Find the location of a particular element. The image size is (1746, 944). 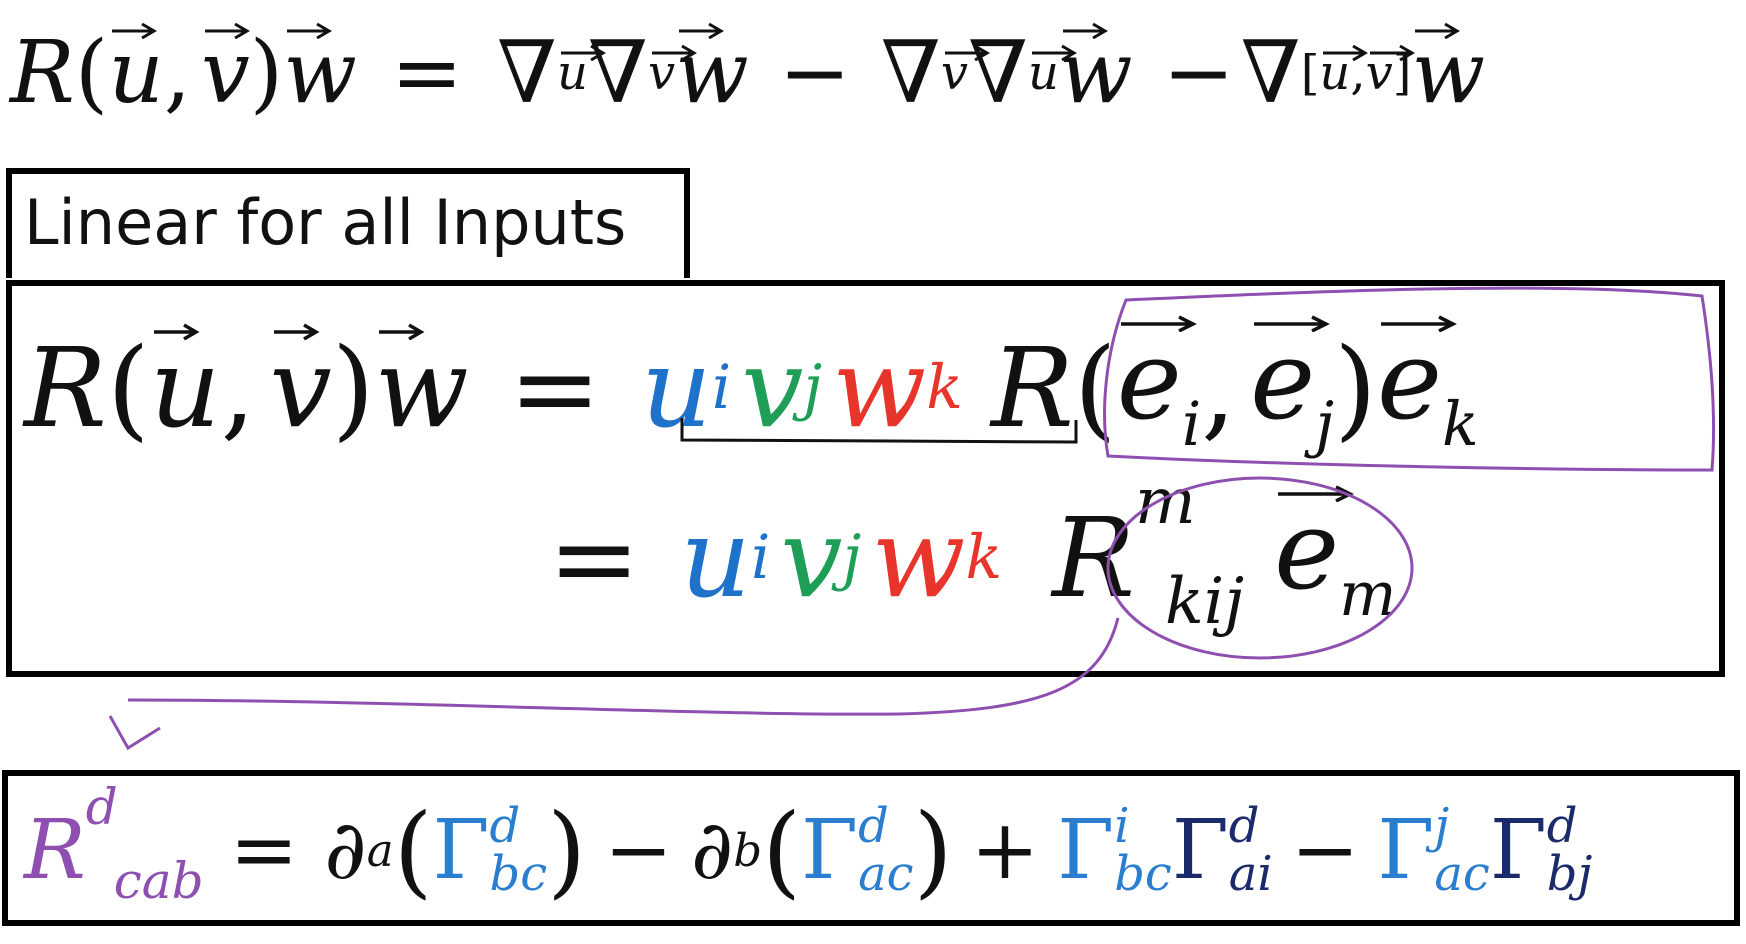

lie-bracket-subscript: [u ,v] is located at coordinates (1357, 72).